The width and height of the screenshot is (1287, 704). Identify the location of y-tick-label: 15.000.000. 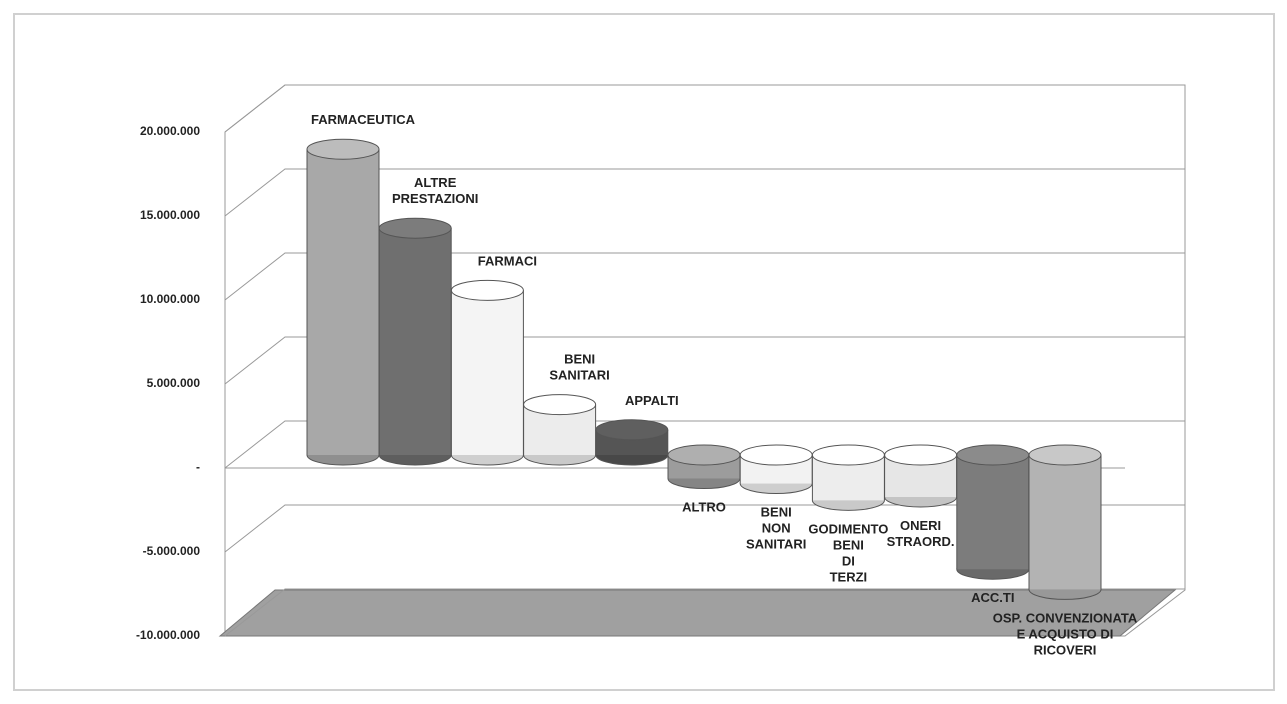
(170, 215).